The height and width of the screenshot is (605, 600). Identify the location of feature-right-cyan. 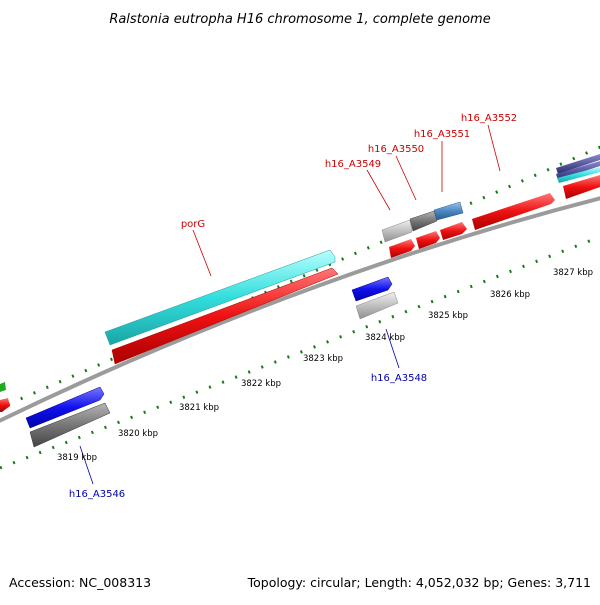
(578, 175).